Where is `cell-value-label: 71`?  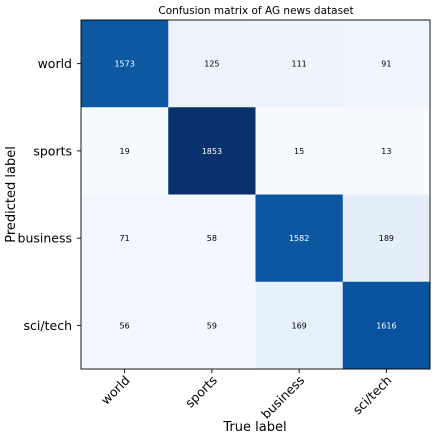
cell-value-label: 71 is located at coordinates (125, 238).